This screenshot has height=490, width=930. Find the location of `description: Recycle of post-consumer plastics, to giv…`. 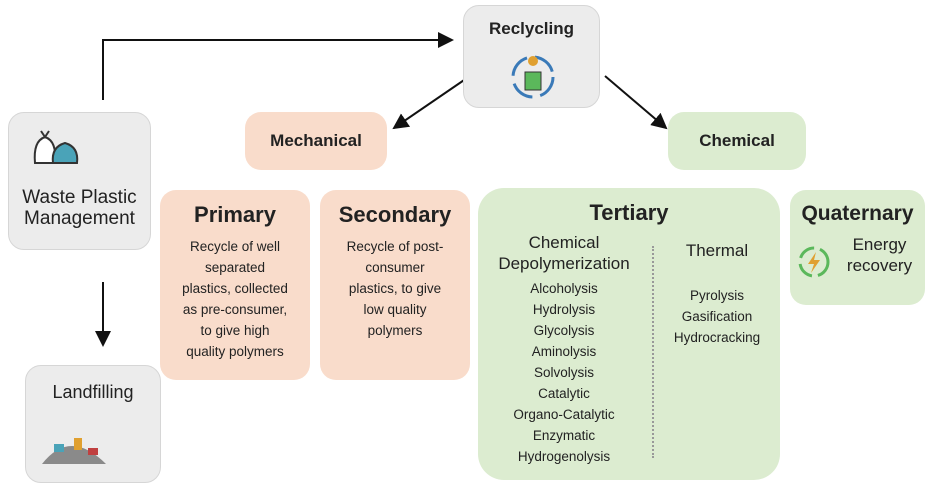

description: Recycle of post-consumer plastics, to giv… is located at coordinates (395, 288).